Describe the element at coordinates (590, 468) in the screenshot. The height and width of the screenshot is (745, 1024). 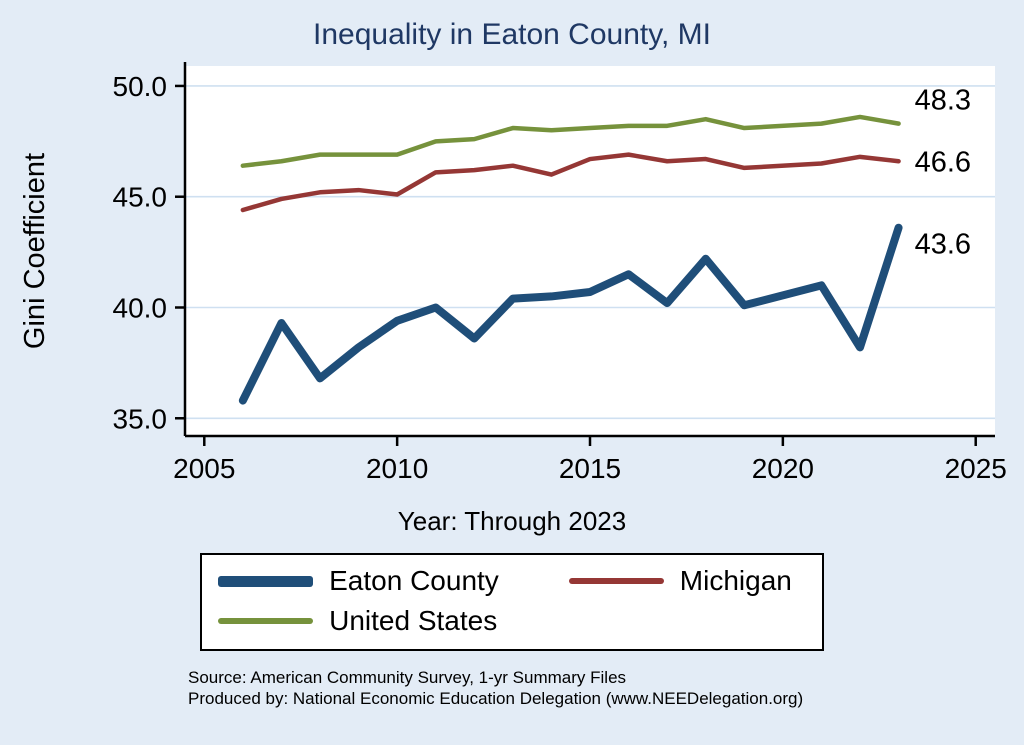
I see `x-tick-label: 2015` at that location.